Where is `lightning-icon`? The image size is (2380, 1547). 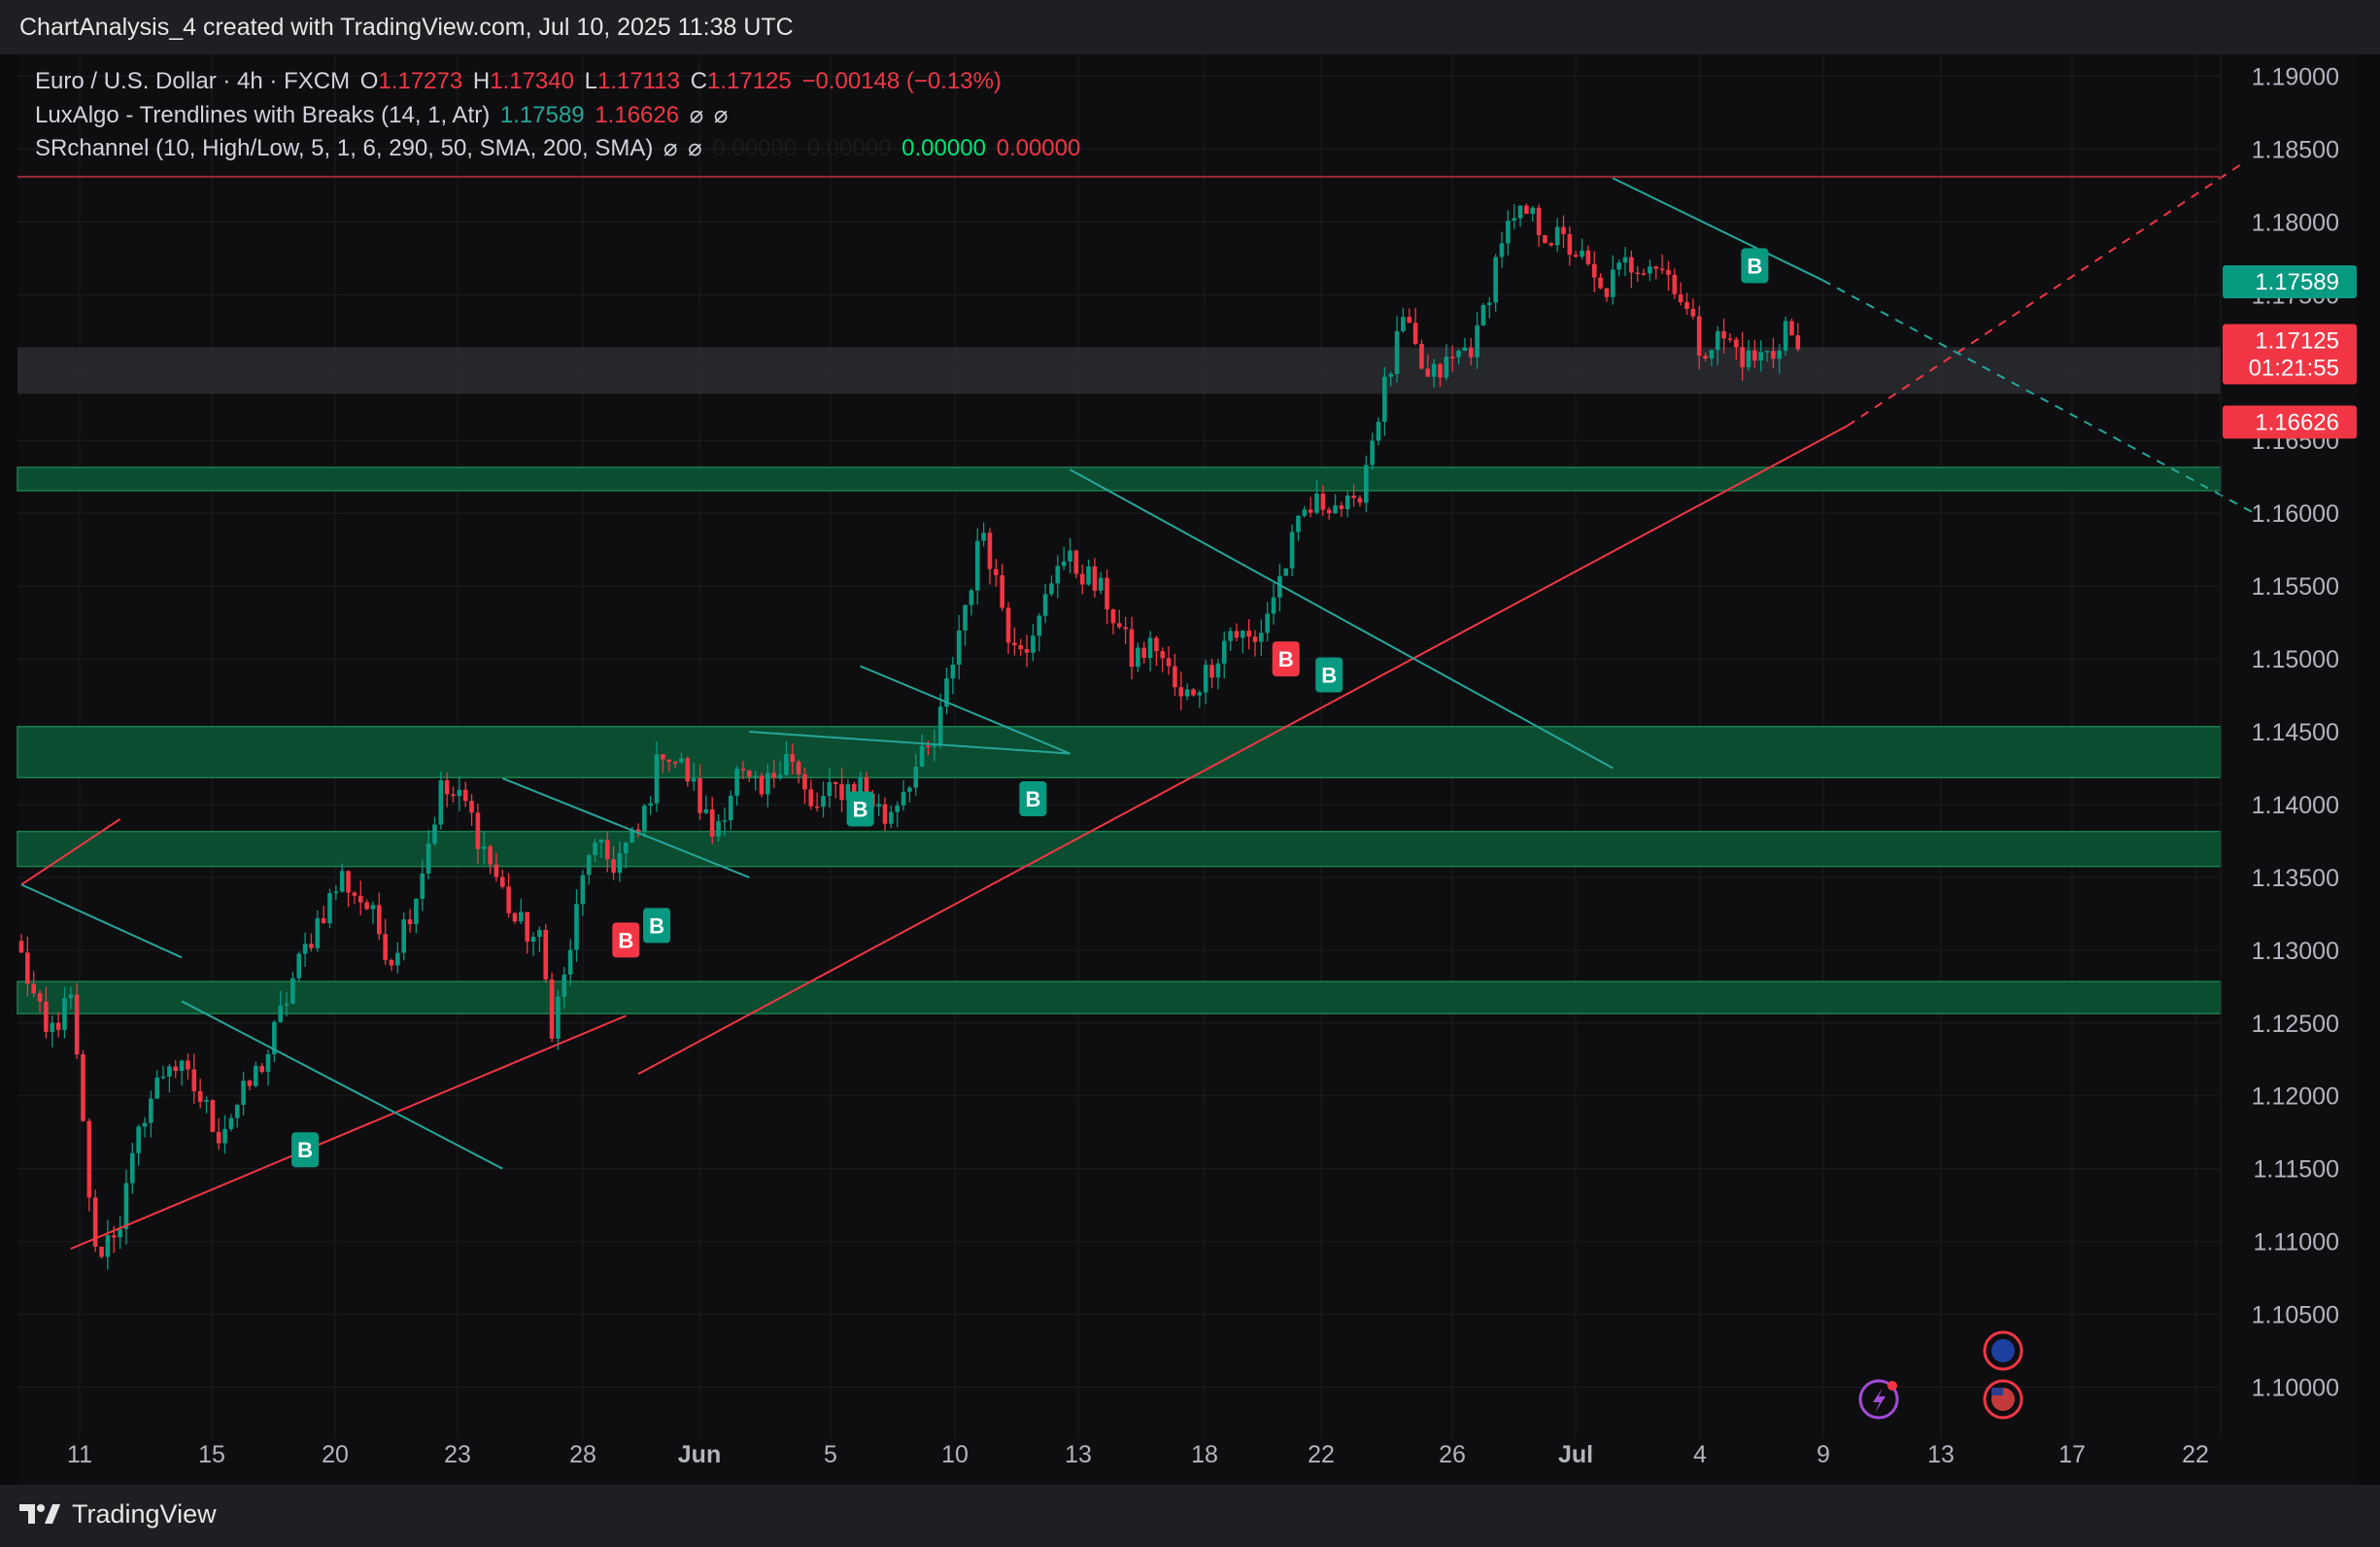 lightning-icon is located at coordinates (1879, 1400).